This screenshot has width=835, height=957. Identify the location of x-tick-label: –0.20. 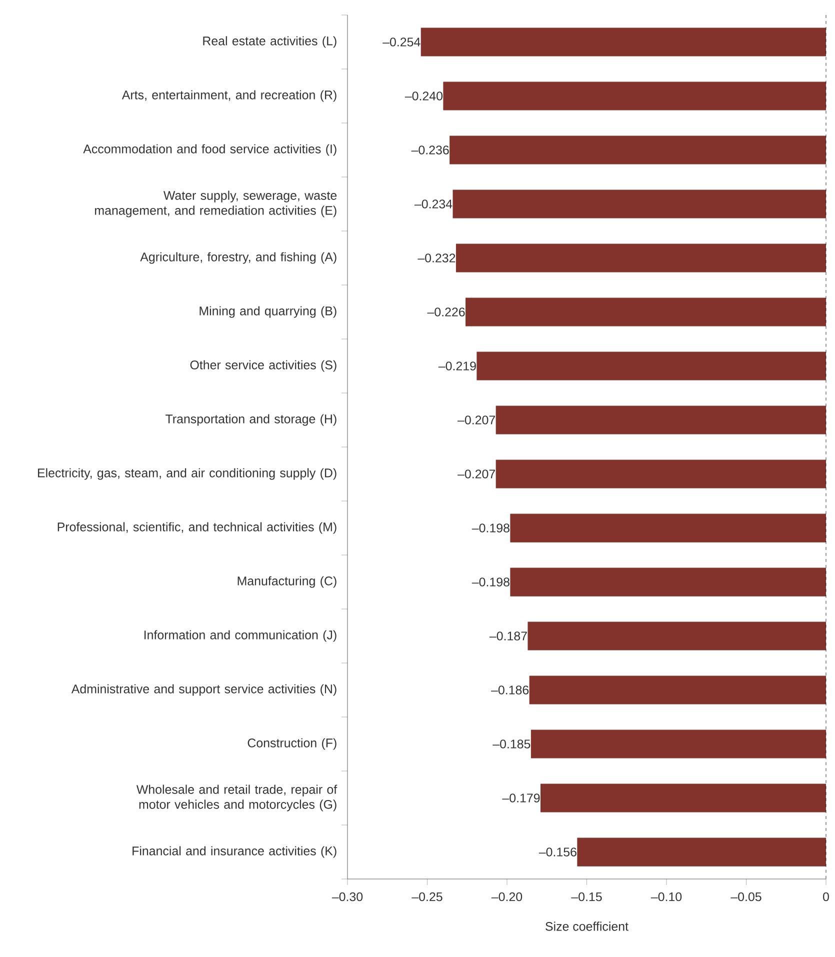
(506, 897).